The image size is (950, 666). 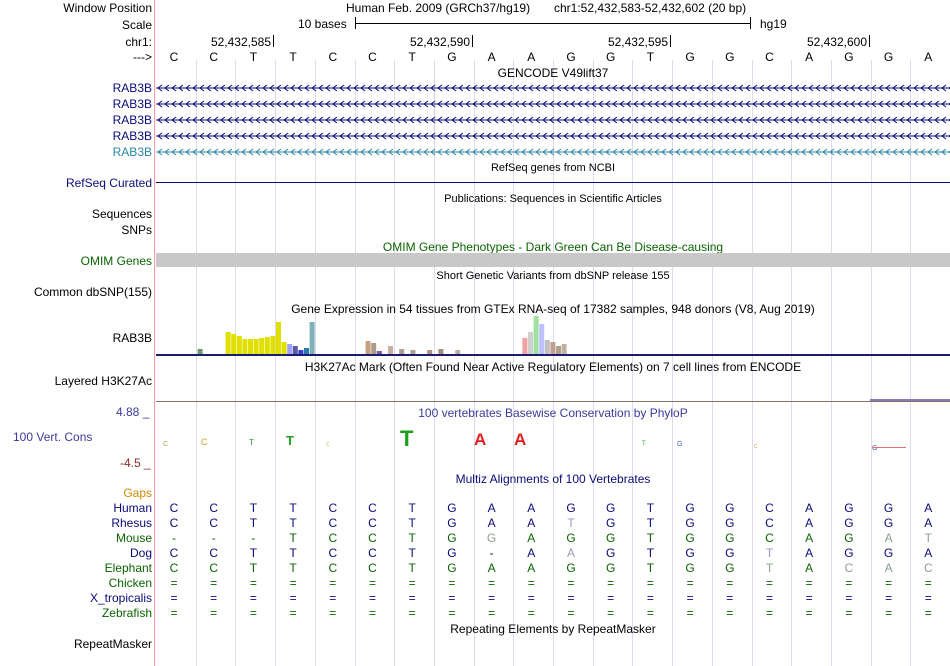 What do you see at coordinates (120, 598) in the screenshot?
I see `multiz-species-label: X_tropicalis` at bounding box center [120, 598].